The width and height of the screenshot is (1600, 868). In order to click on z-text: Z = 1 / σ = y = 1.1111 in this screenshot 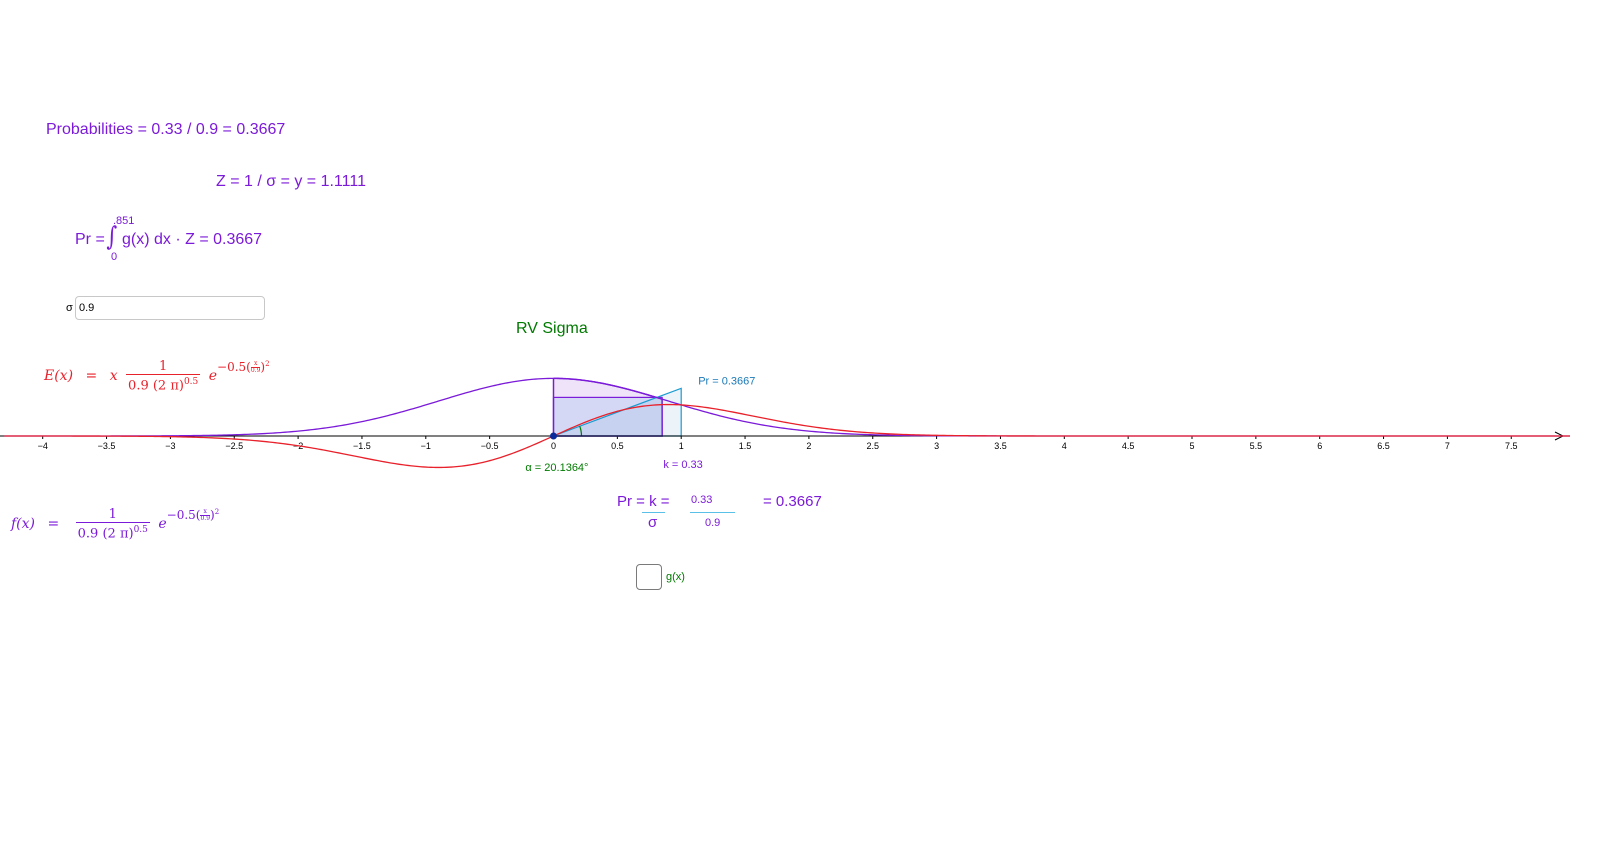, I will do `click(291, 181)`.